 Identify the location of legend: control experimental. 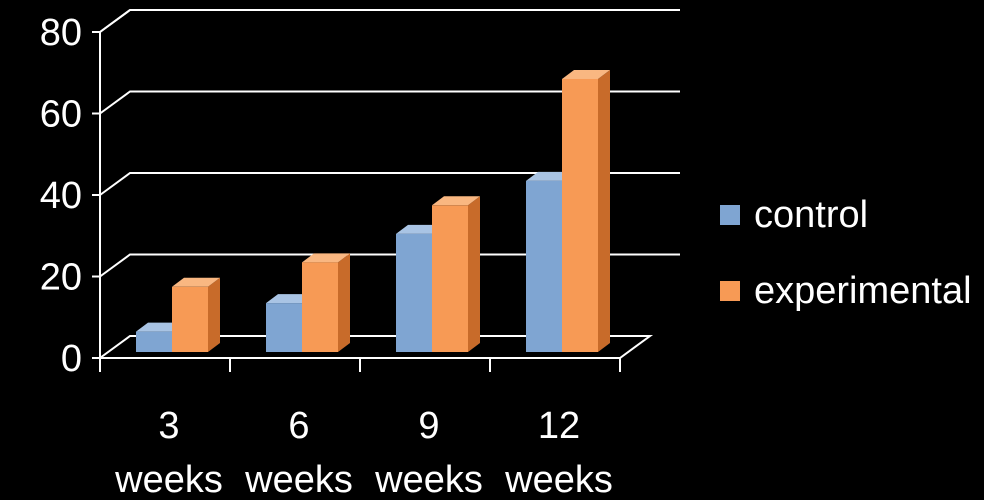
(846, 266).